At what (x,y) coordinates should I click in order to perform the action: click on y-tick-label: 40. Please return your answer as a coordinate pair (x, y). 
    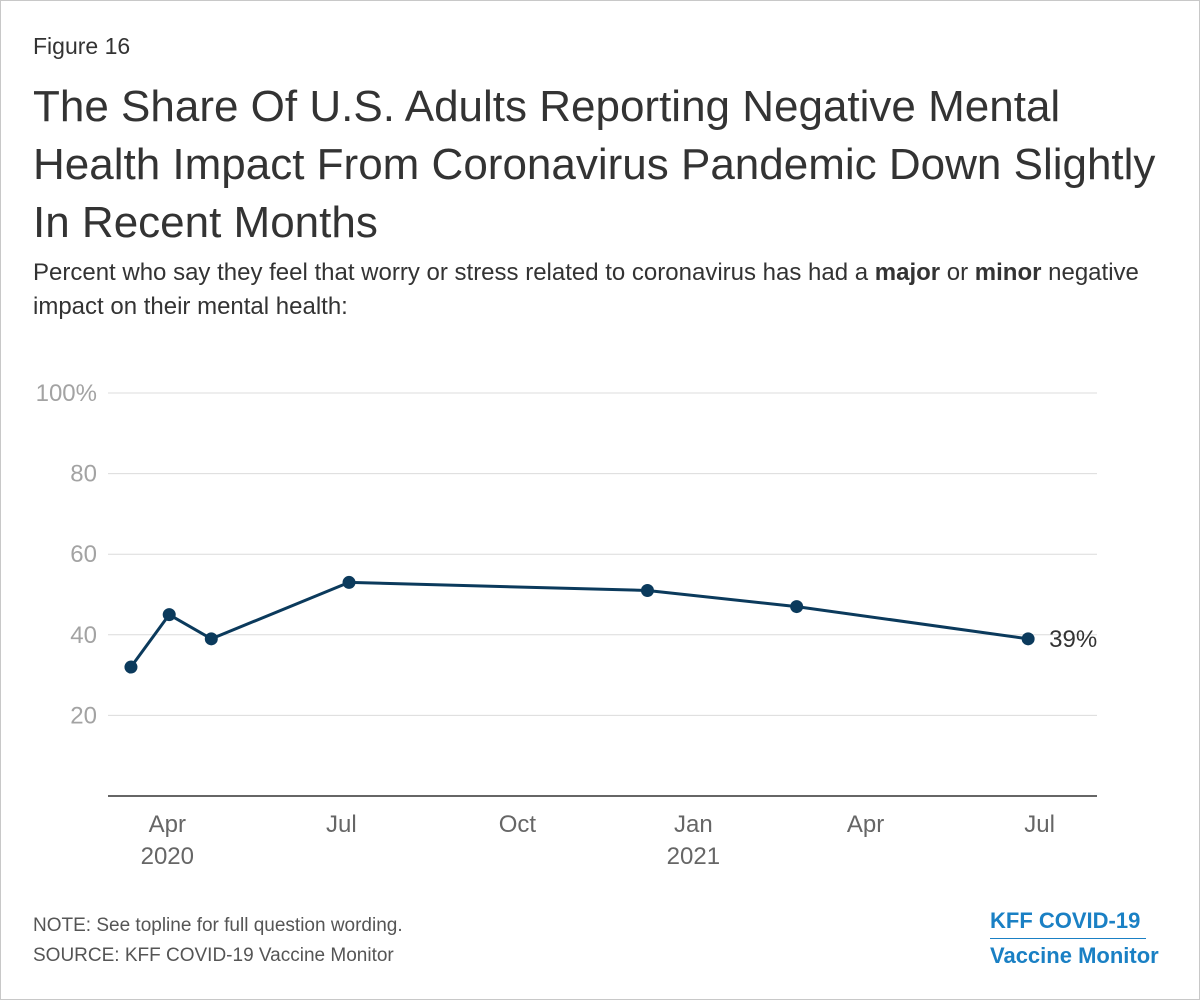
    Looking at the image, I should click on (83, 635).